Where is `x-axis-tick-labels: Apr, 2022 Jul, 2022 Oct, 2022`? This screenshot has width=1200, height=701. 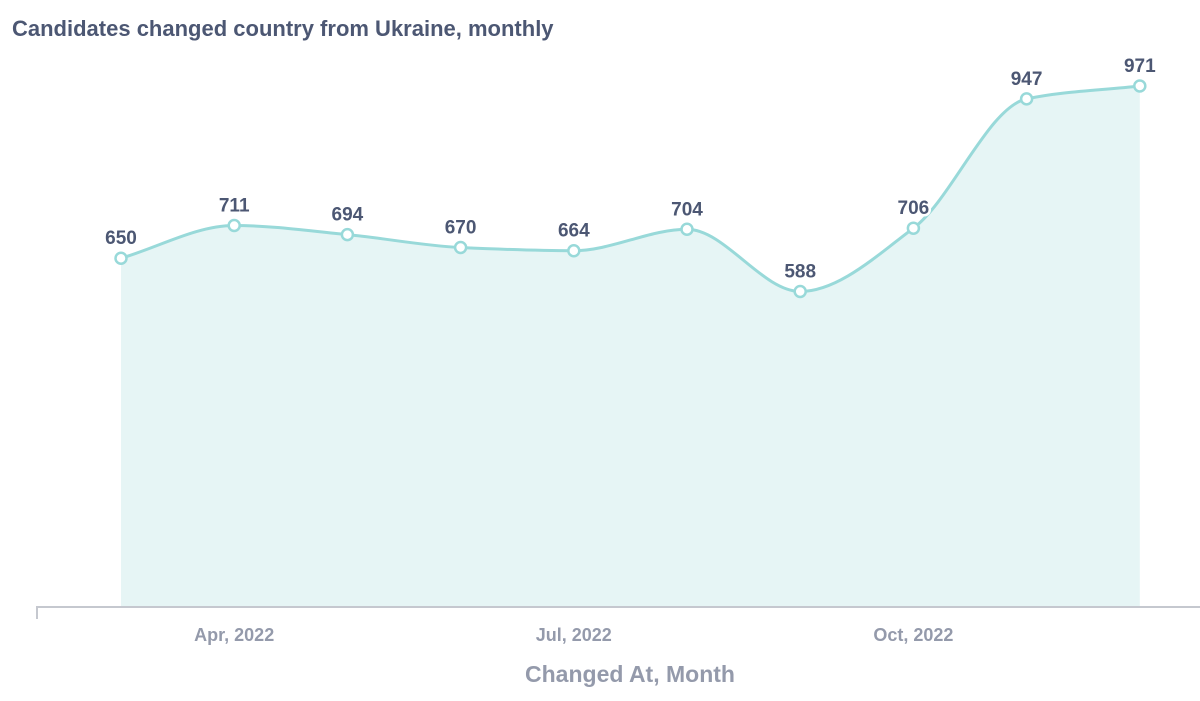 x-axis-tick-labels: Apr, 2022 Jul, 2022 Oct, 2022 is located at coordinates (573, 635).